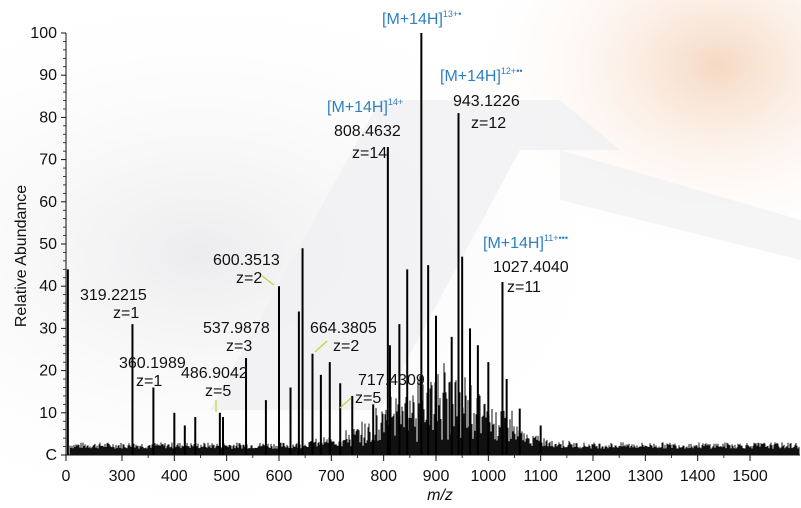  What do you see at coordinates (48, 244) in the screenshot?
I see `y-tick-label: 50` at bounding box center [48, 244].